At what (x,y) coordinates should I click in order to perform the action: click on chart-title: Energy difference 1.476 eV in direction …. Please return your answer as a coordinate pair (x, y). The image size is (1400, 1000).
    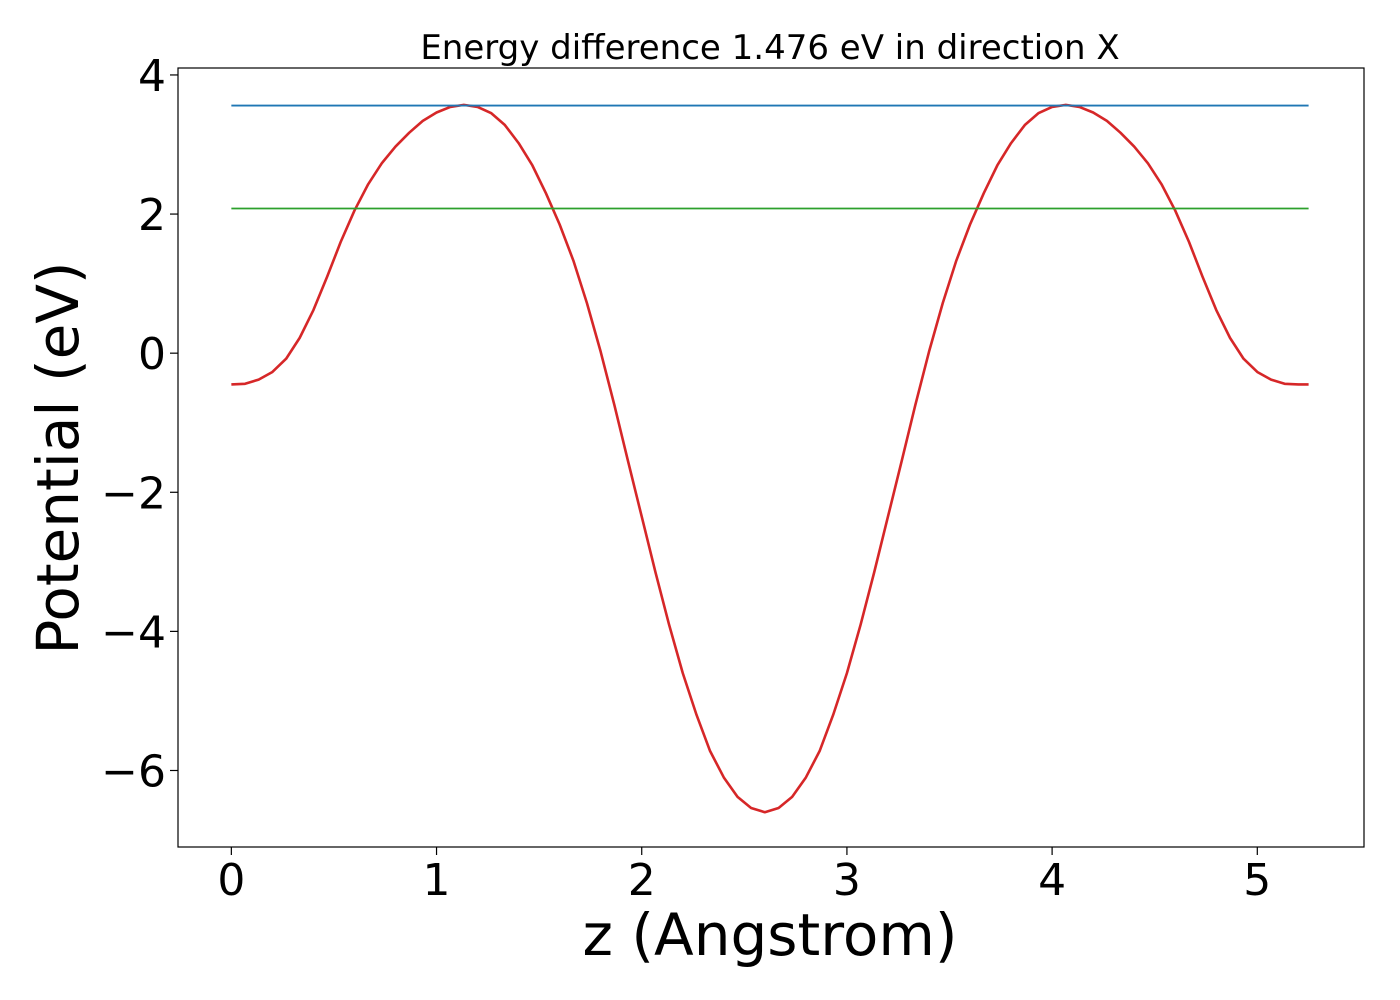
    Looking at the image, I should click on (769, 48).